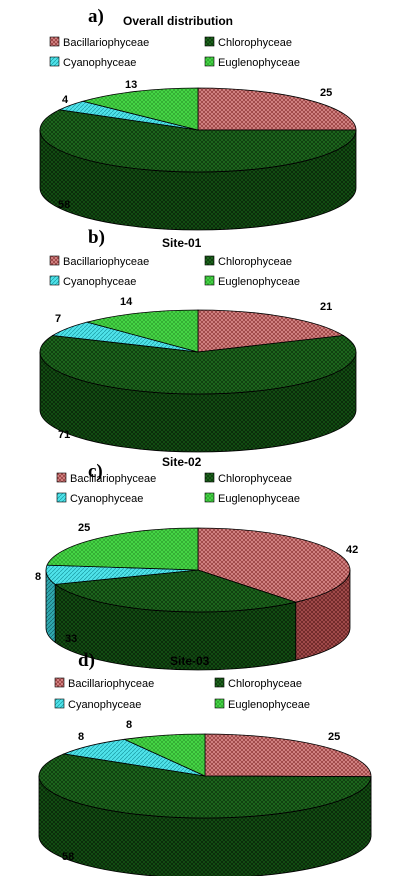 The image size is (403, 876). I want to click on data-label-cya: 7, so click(58, 319).